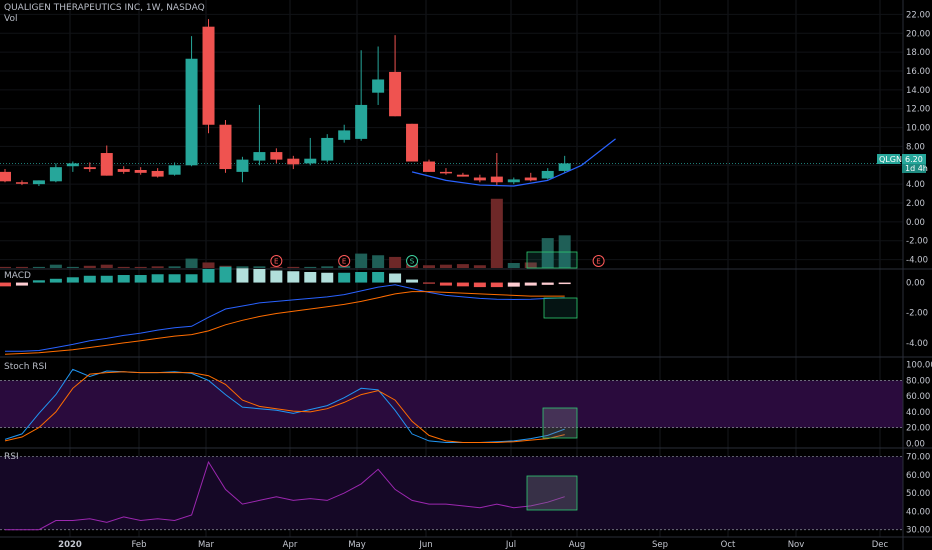 This screenshot has width=932, height=550. Describe the element at coordinates (918, 531) in the screenshot. I see `rsi-axis-label: 30.00` at that location.